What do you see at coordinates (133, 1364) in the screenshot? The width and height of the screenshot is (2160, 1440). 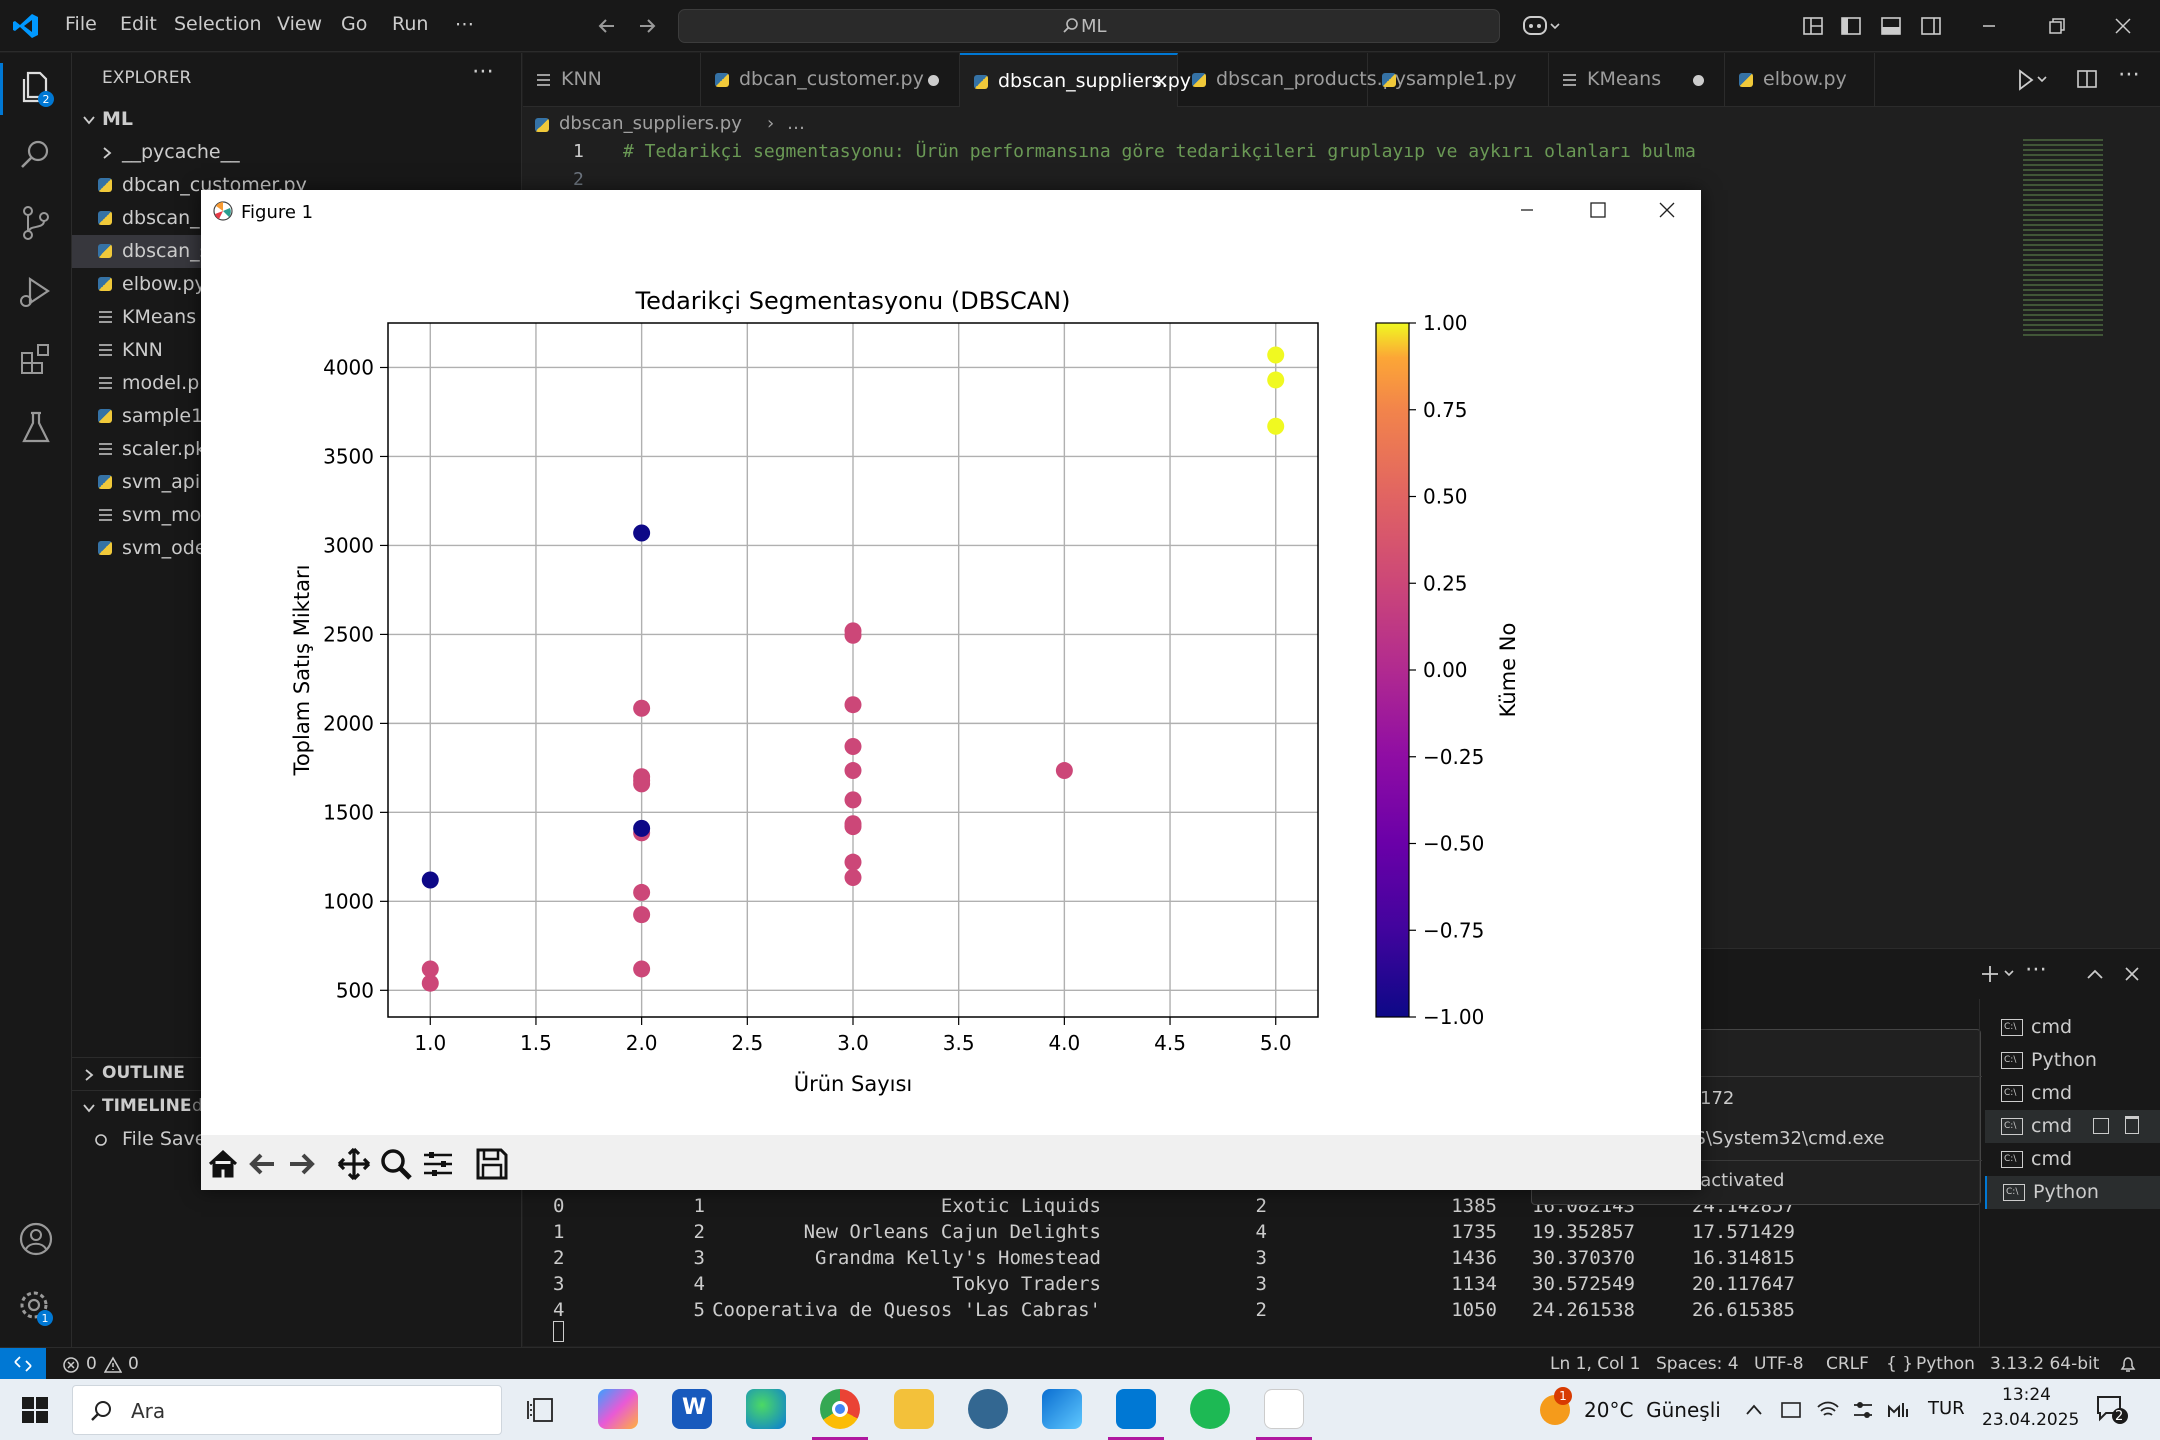 I see `warning-count: 0` at bounding box center [133, 1364].